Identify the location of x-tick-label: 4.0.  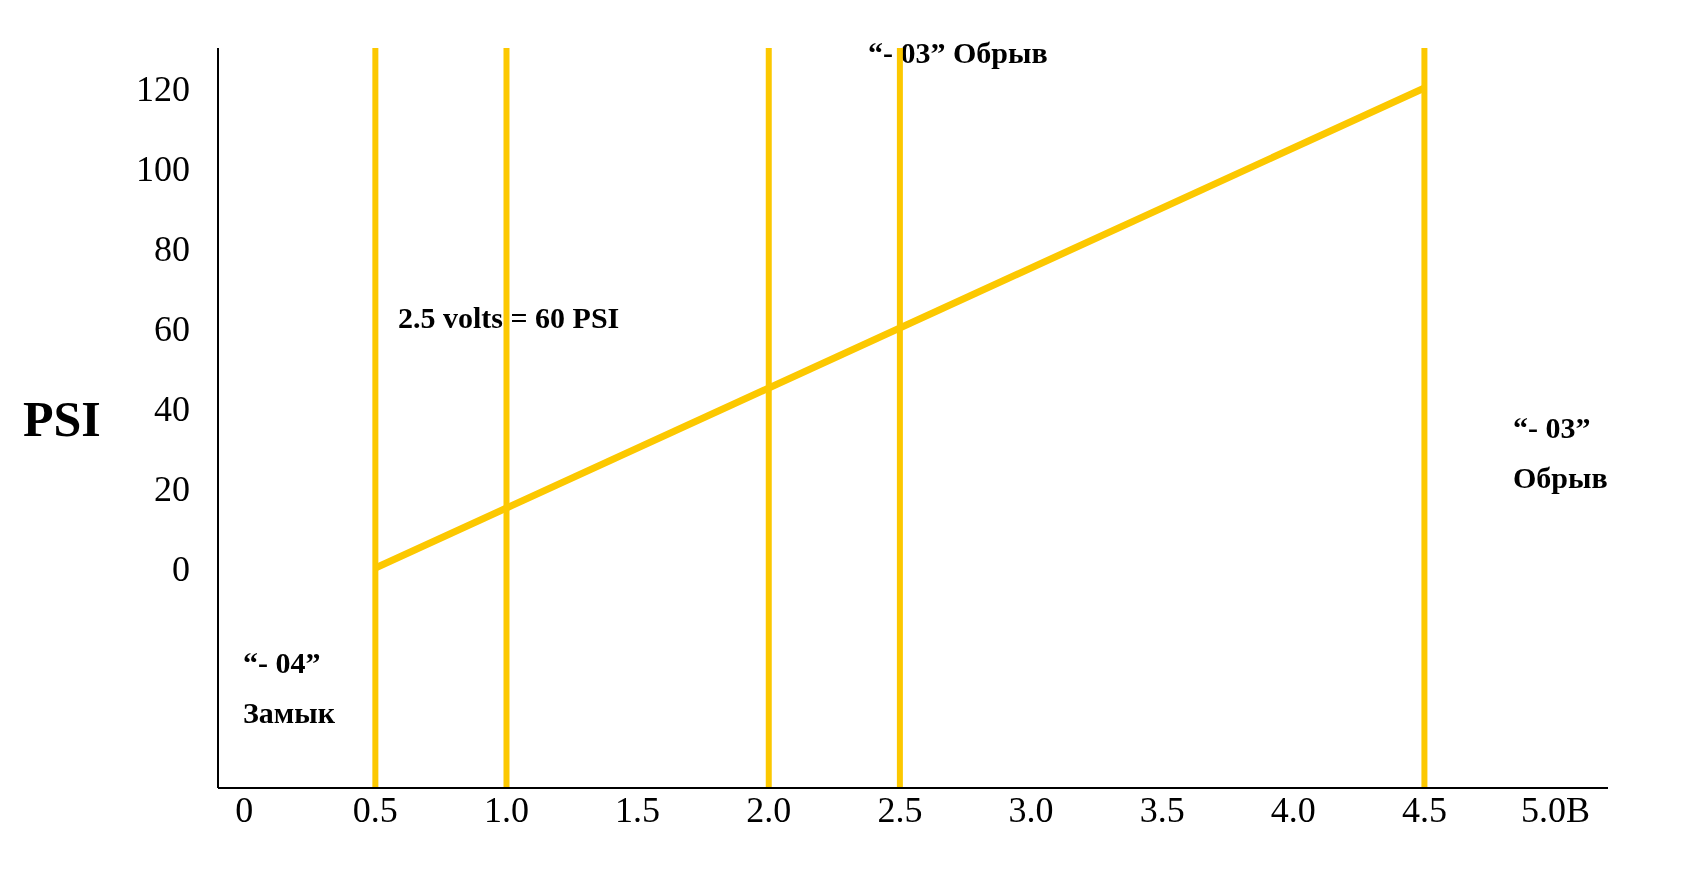
(1293, 809).